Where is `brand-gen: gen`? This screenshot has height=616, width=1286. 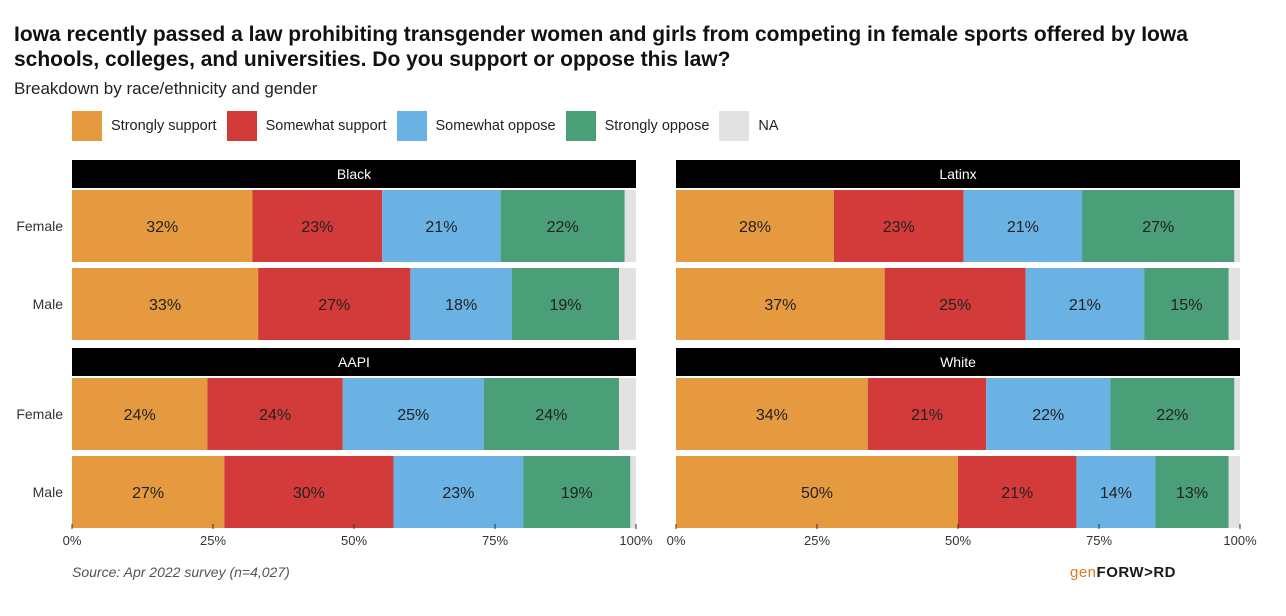 brand-gen: gen is located at coordinates (1083, 572).